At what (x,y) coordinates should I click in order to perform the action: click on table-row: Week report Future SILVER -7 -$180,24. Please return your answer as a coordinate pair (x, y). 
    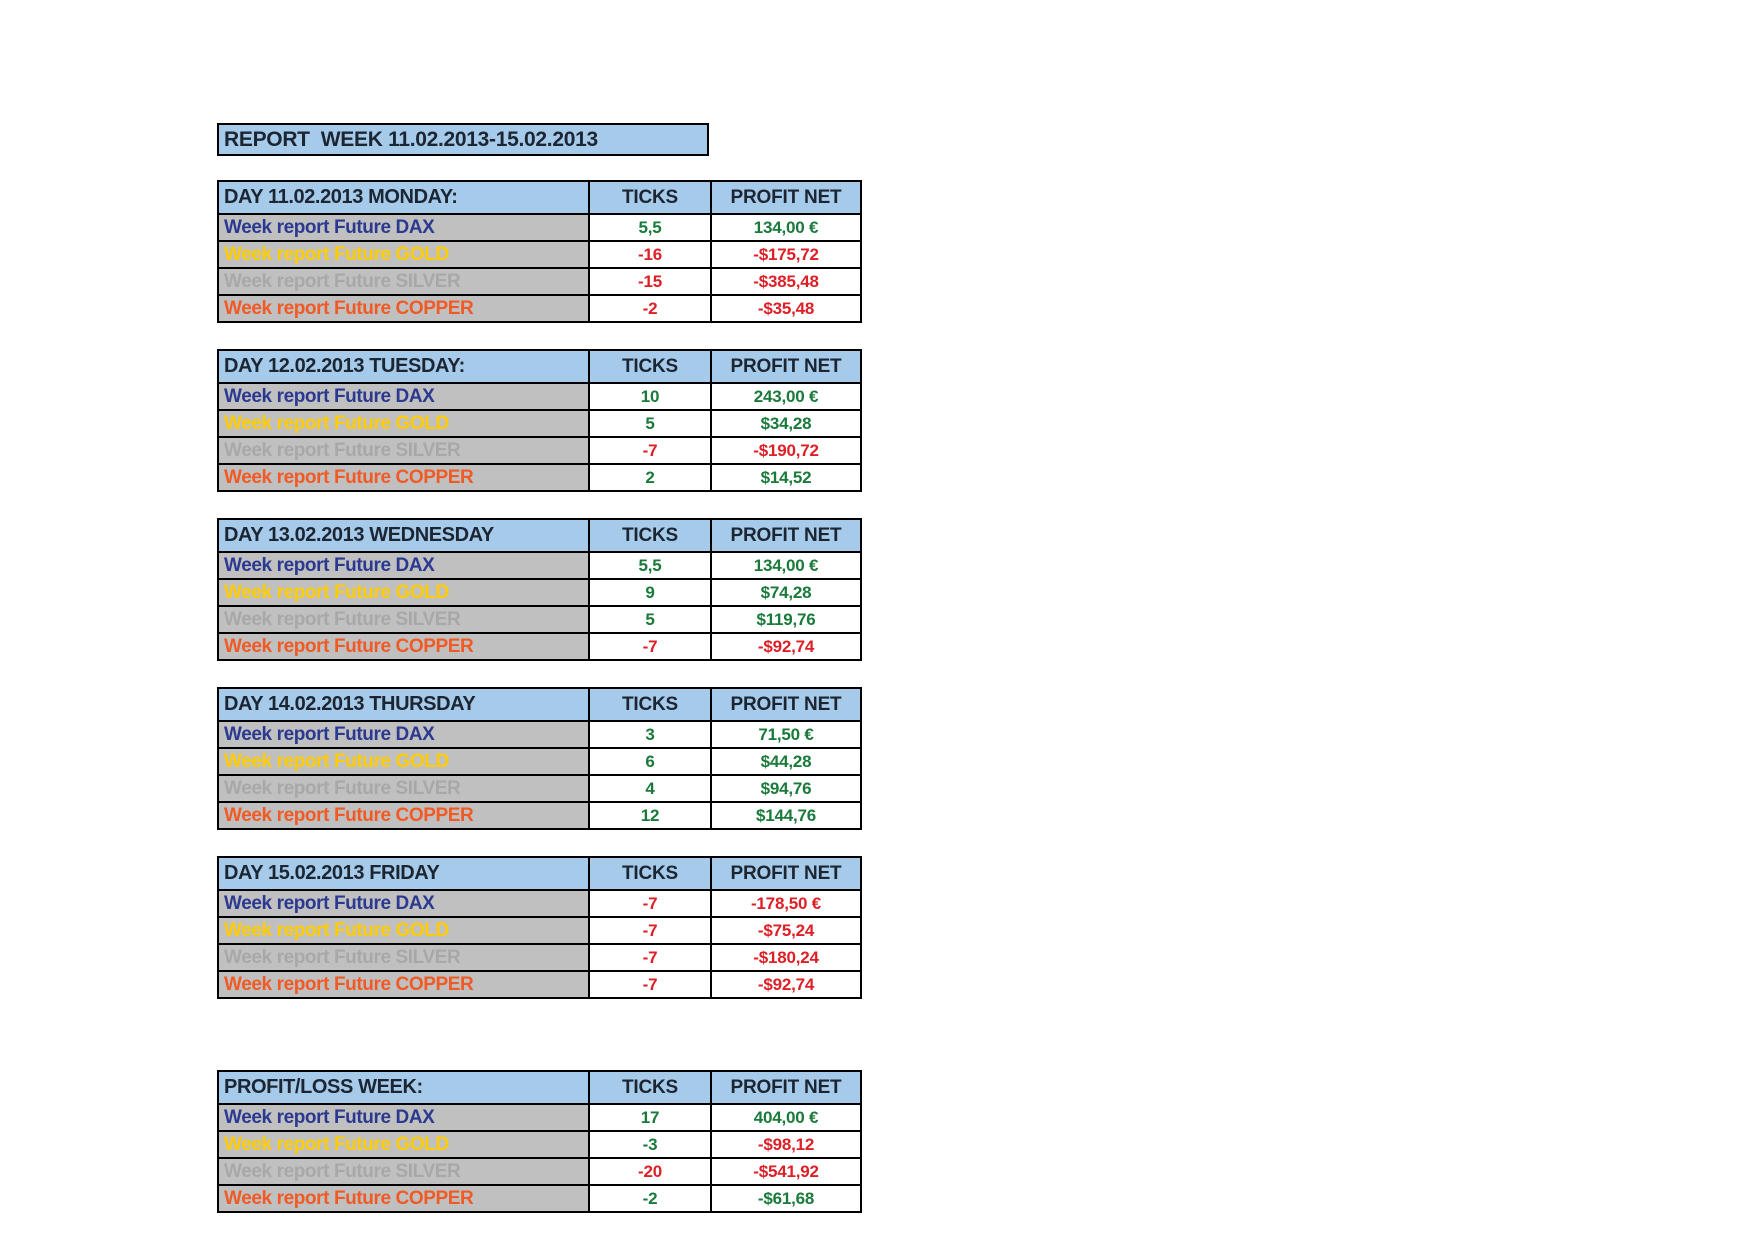
    Looking at the image, I should click on (539, 956).